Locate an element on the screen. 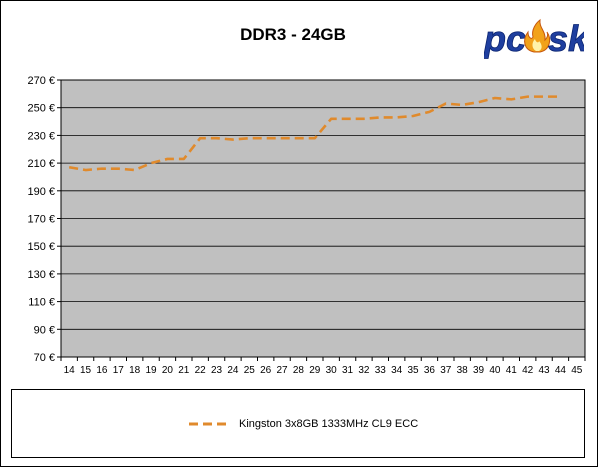  x-tick-label: 43 is located at coordinates (545, 370).